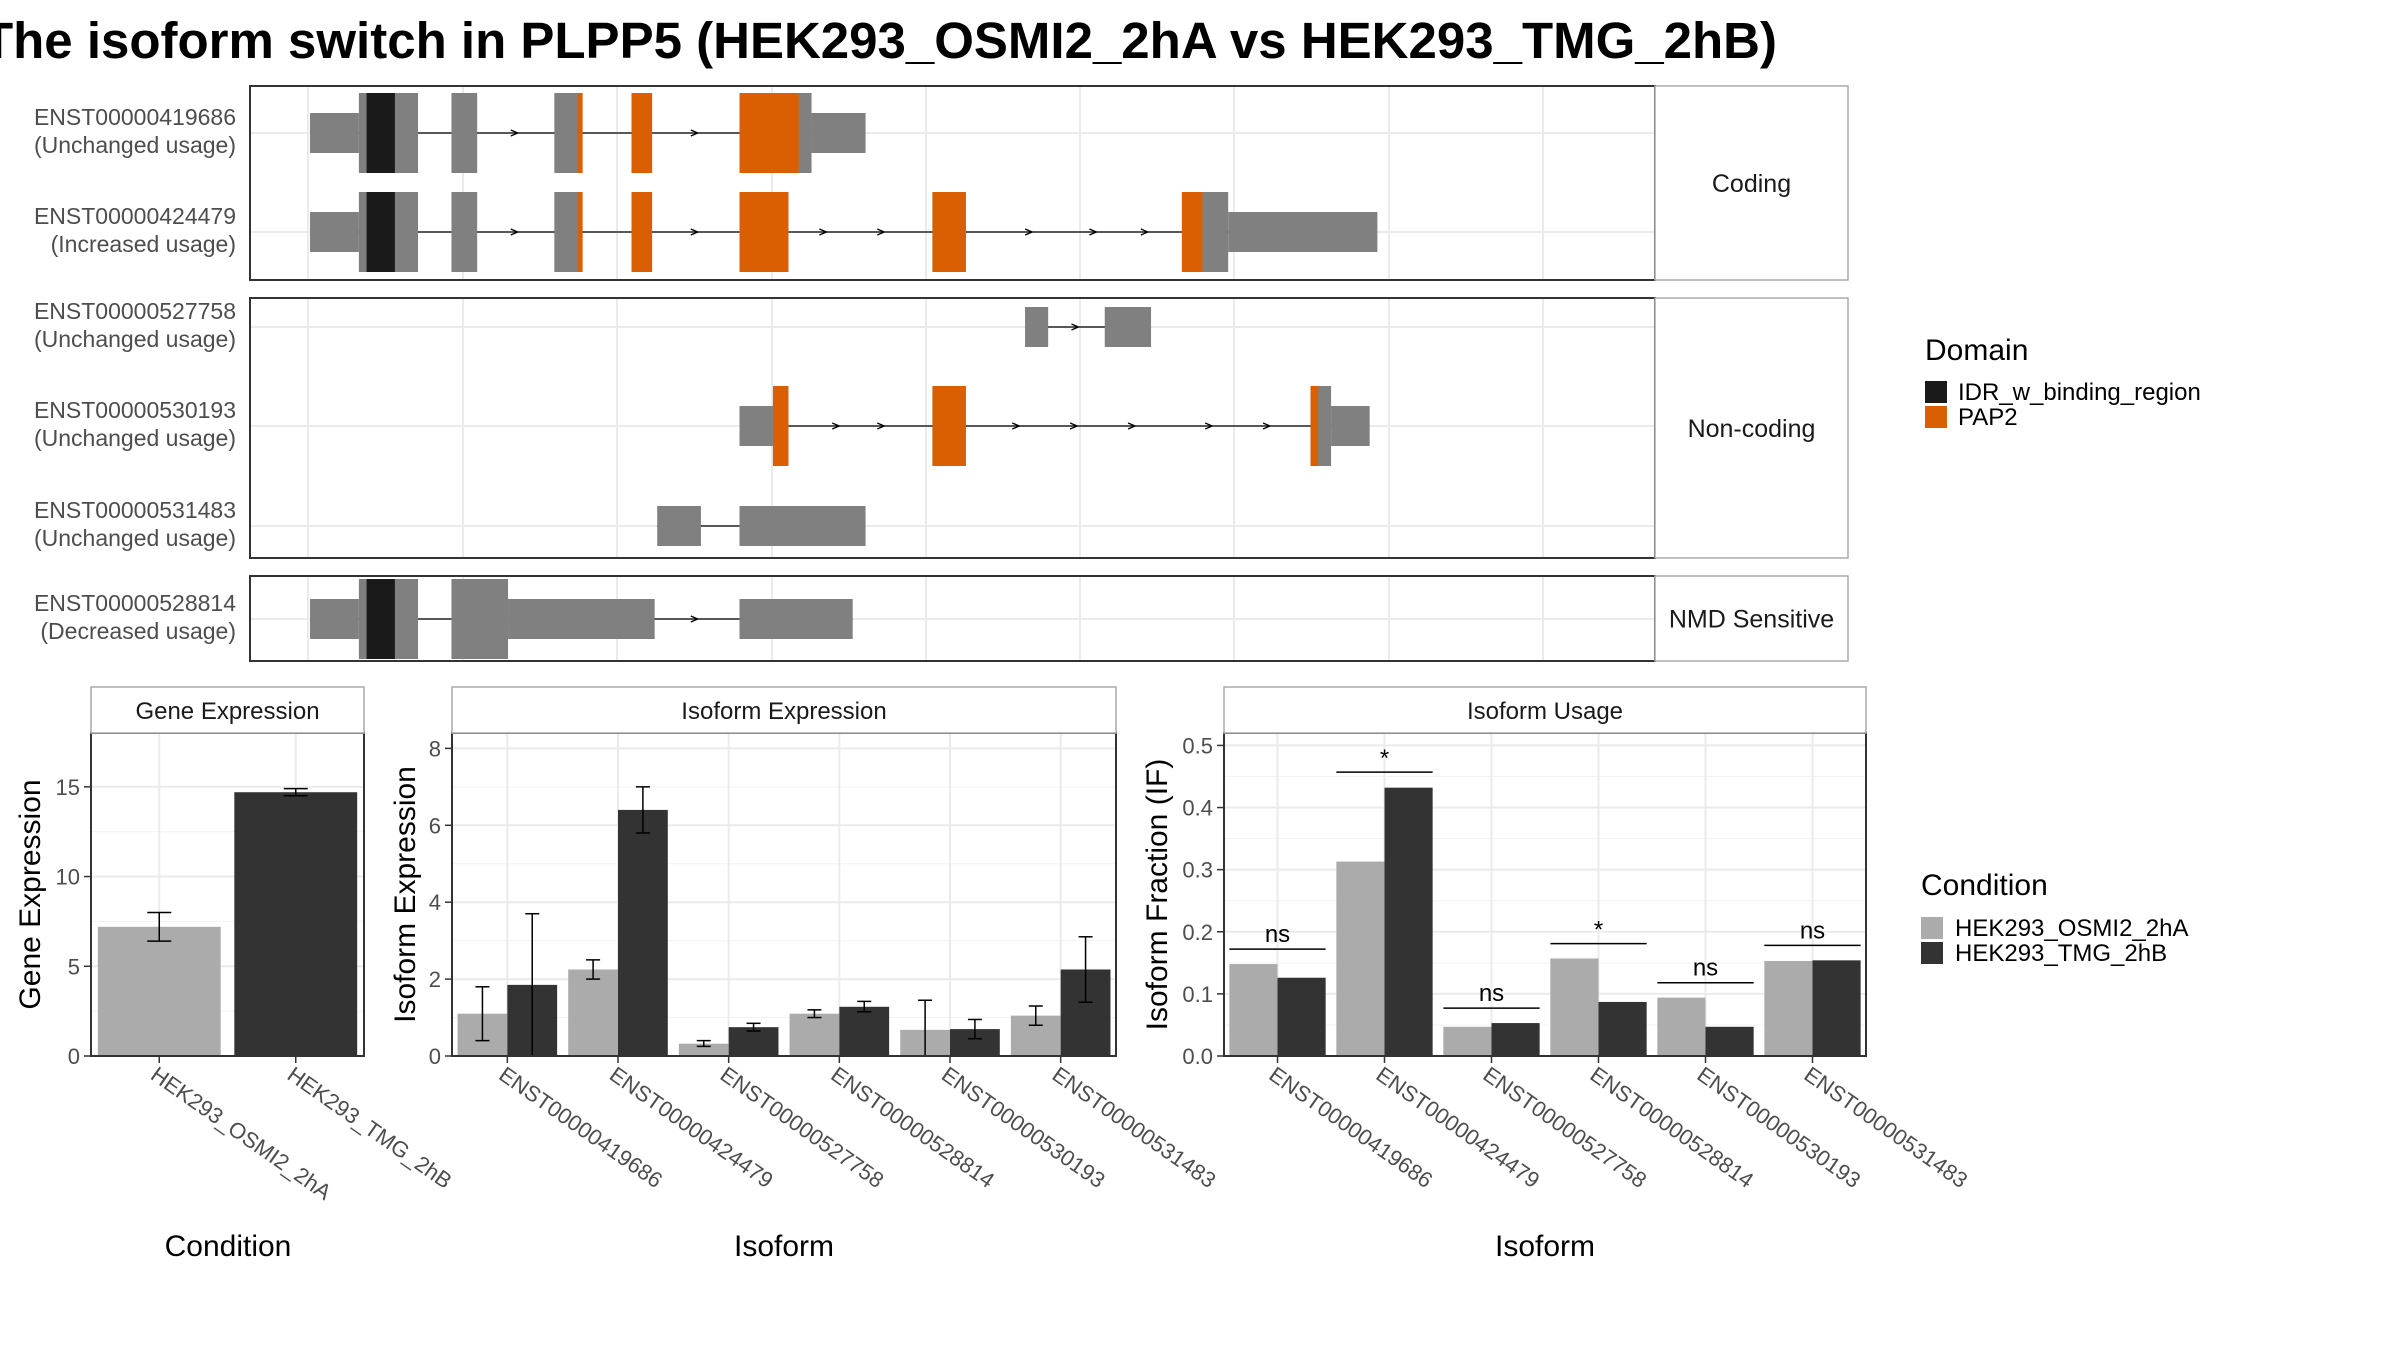 This screenshot has height=1350, width=2400. What do you see at coordinates (135, 410) in the screenshot?
I see `transcript-id-label: ENST00000530193` at bounding box center [135, 410].